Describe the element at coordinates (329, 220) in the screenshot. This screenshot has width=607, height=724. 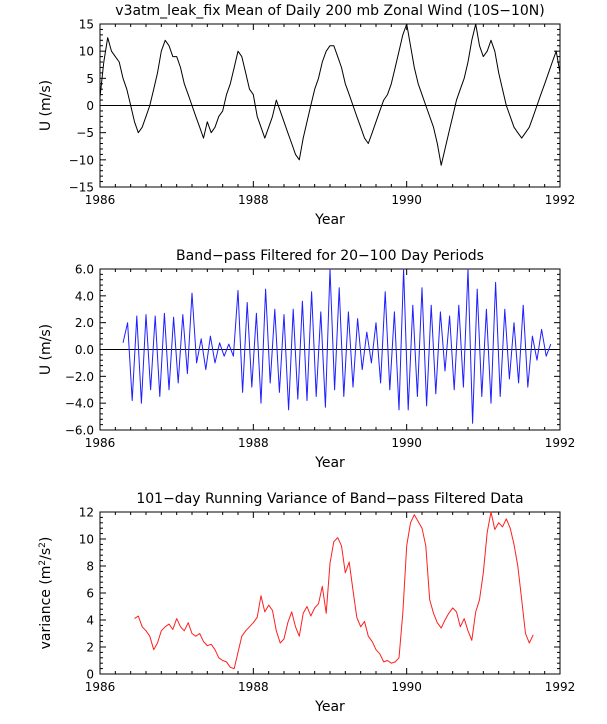
I see `x-axis-label-1: Year` at that location.